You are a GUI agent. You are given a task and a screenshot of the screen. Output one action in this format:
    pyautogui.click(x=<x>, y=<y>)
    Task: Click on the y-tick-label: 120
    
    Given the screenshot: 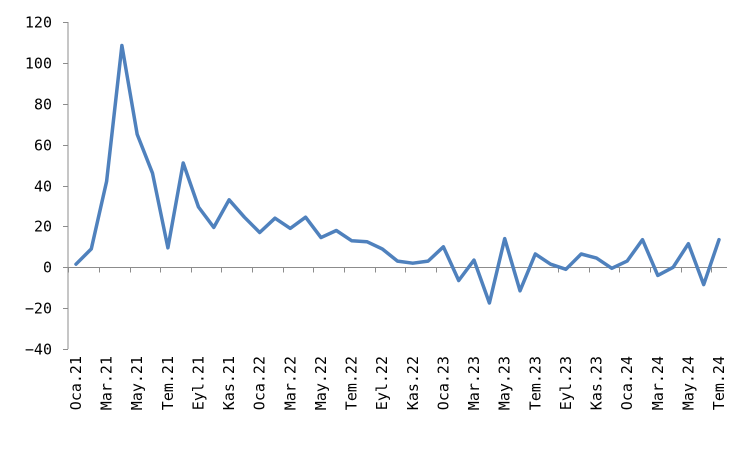 What is the action you would take?
    pyautogui.click(x=38, y=23)
    